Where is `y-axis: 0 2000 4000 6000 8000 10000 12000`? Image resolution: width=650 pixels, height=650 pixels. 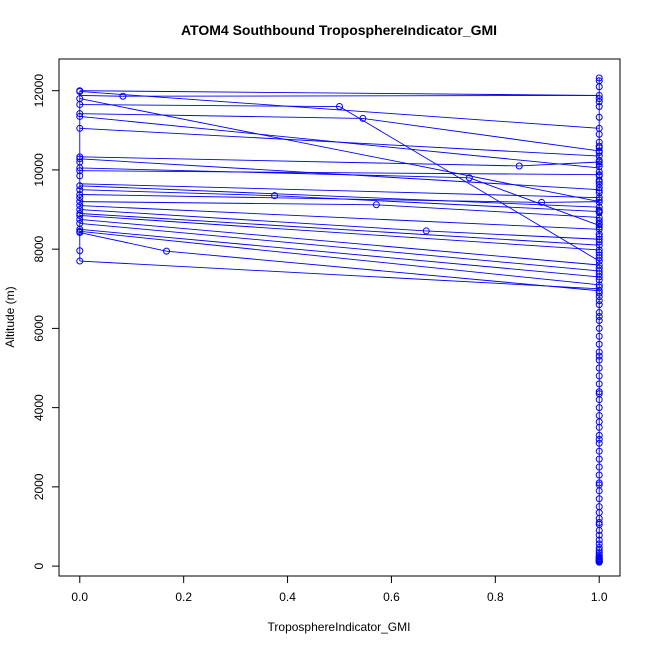
y-axis: 0 2000 4000 6000 8000 10000 12000 is located at coordinates (46, 321).